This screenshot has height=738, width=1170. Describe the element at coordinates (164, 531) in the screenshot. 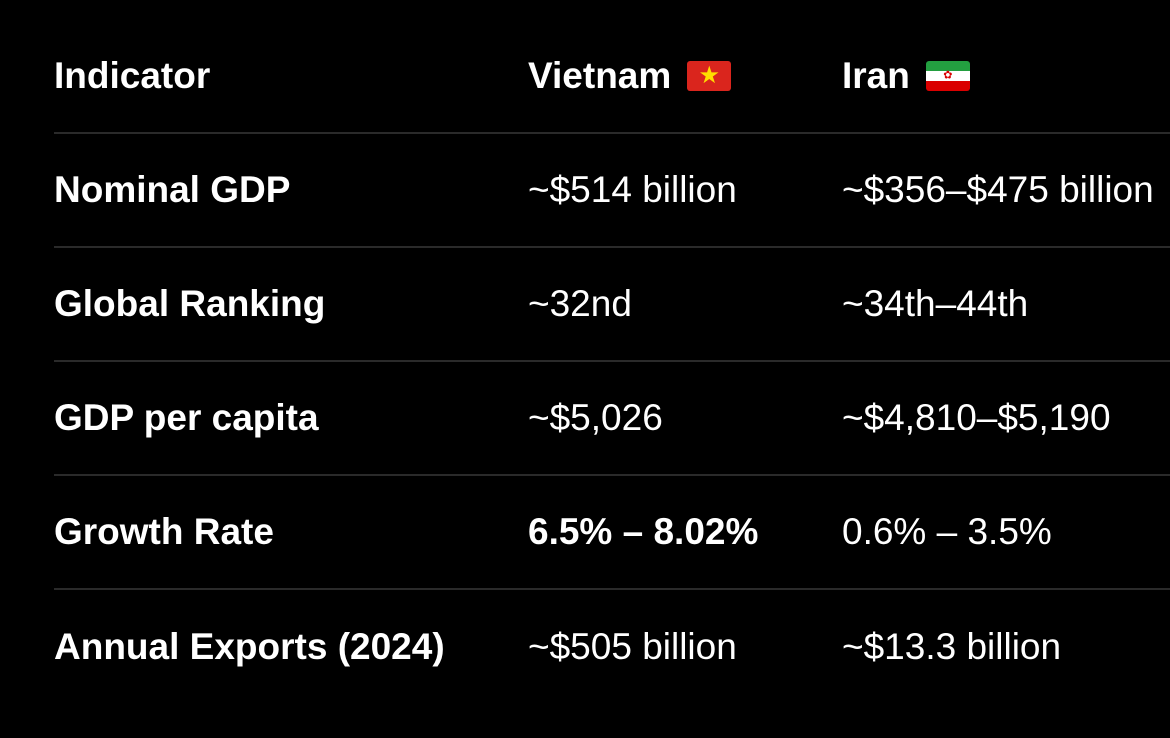

I see `row-indicator: Growth Rate` at that location.